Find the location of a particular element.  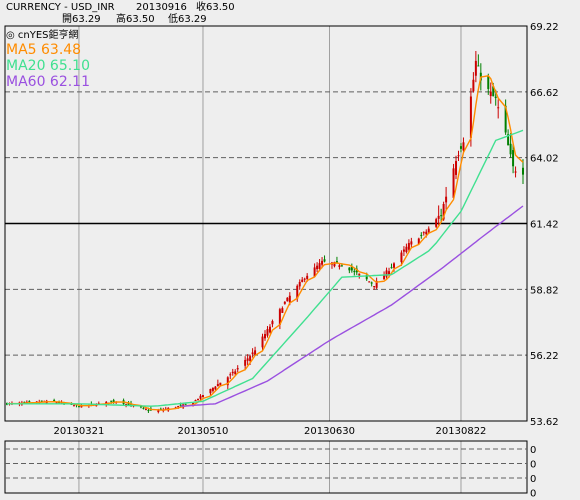

x-tick-label: 20130822 is located at coordinates (461, 431).